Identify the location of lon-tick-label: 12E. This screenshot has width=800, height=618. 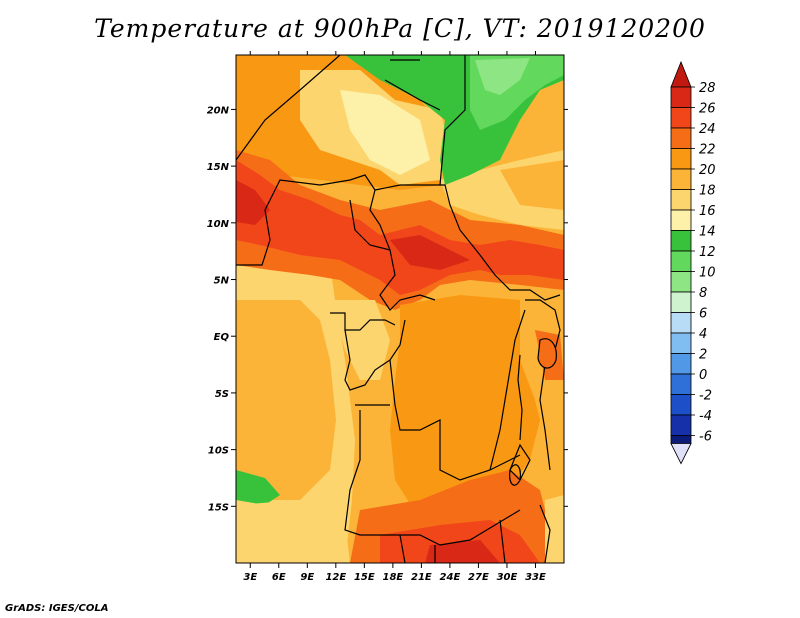
(335, 577).